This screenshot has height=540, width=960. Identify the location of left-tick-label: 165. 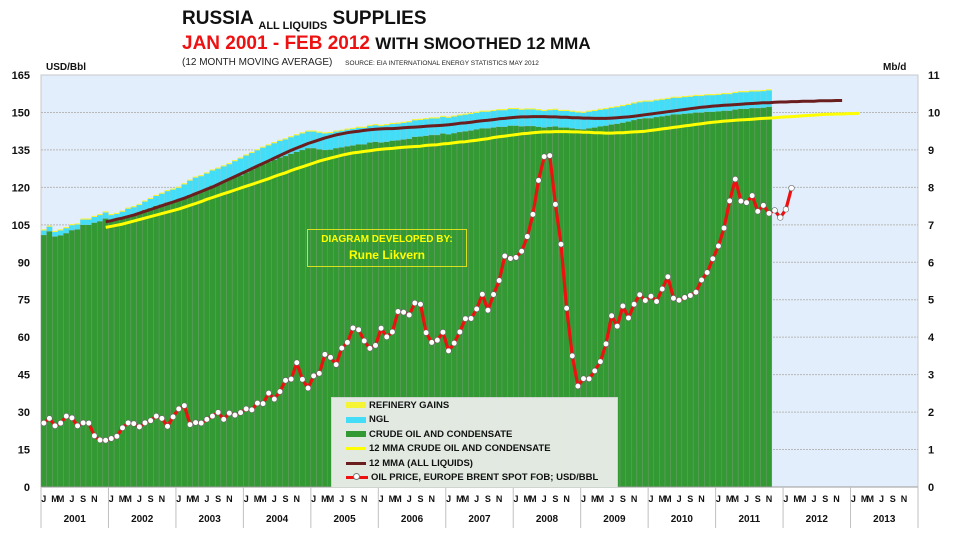
(21, 76).